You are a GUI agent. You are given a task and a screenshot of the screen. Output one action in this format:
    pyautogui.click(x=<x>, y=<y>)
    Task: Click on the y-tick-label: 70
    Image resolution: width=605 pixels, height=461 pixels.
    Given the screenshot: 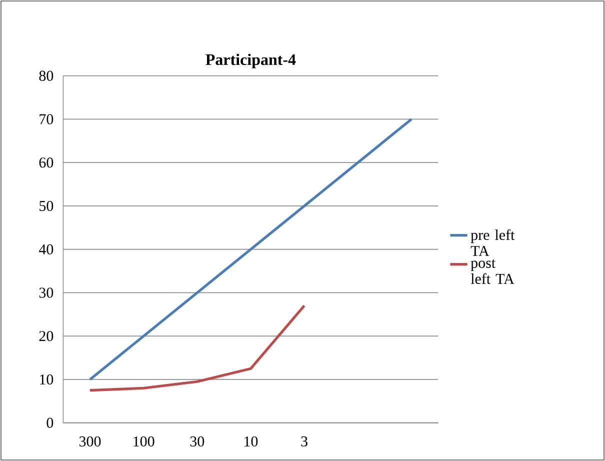 What is the action you would take?
    pyautogui.click(x=47, y=119)
    